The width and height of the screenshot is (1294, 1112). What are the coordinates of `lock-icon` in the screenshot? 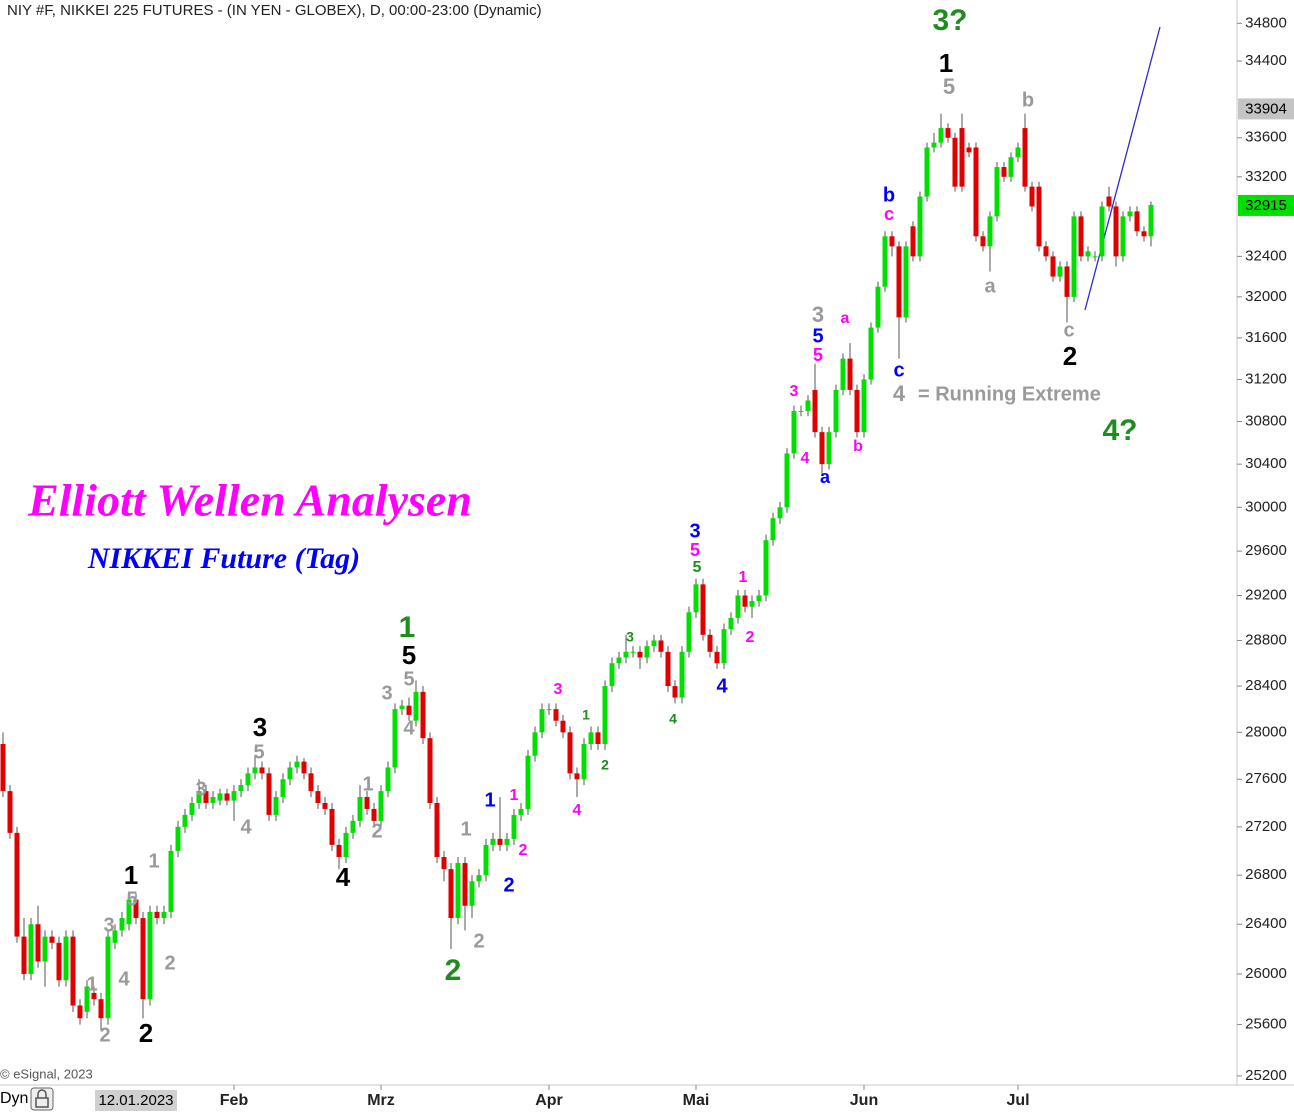 It's located at (42, 1099).